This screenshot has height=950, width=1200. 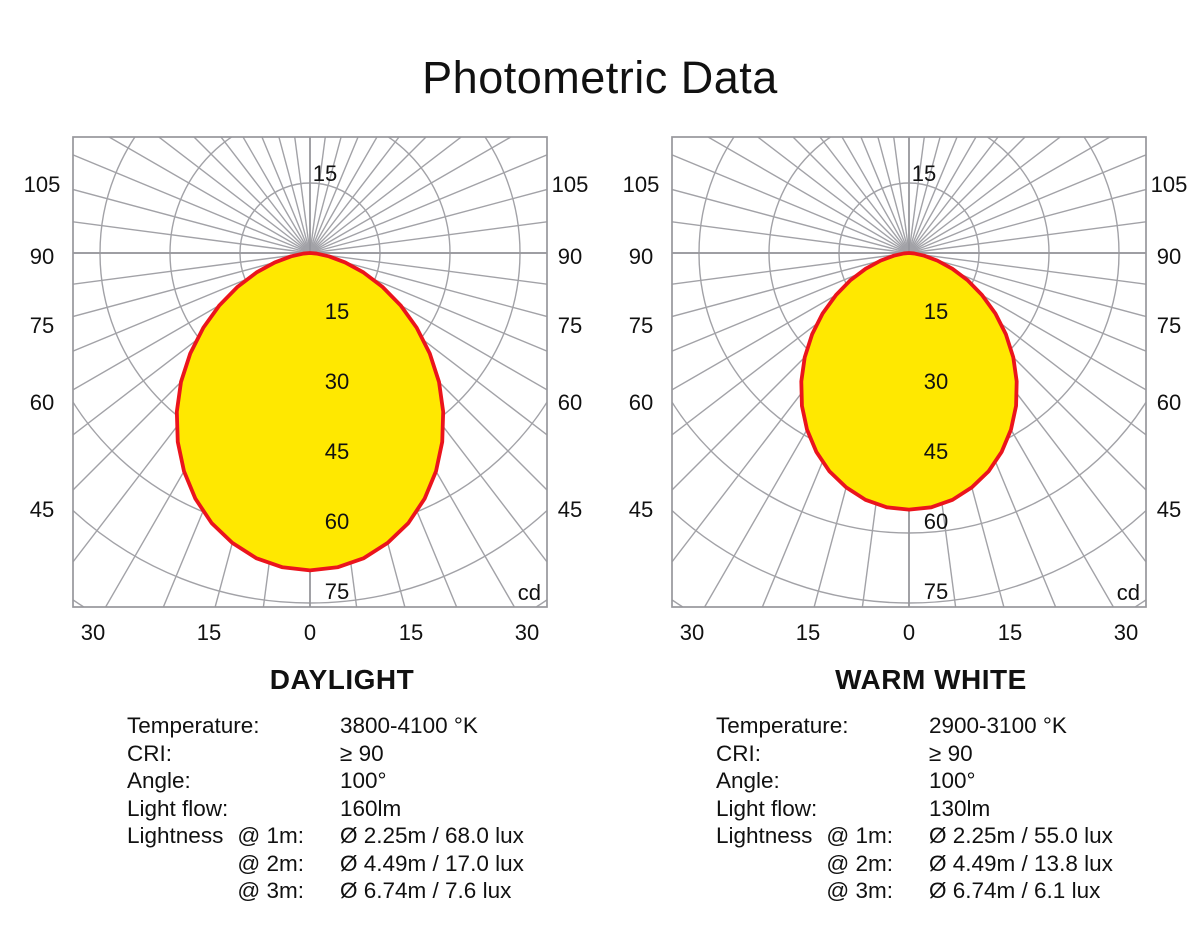 I want to click on spec-label-name: Lightness, so click(x=175, y=835).